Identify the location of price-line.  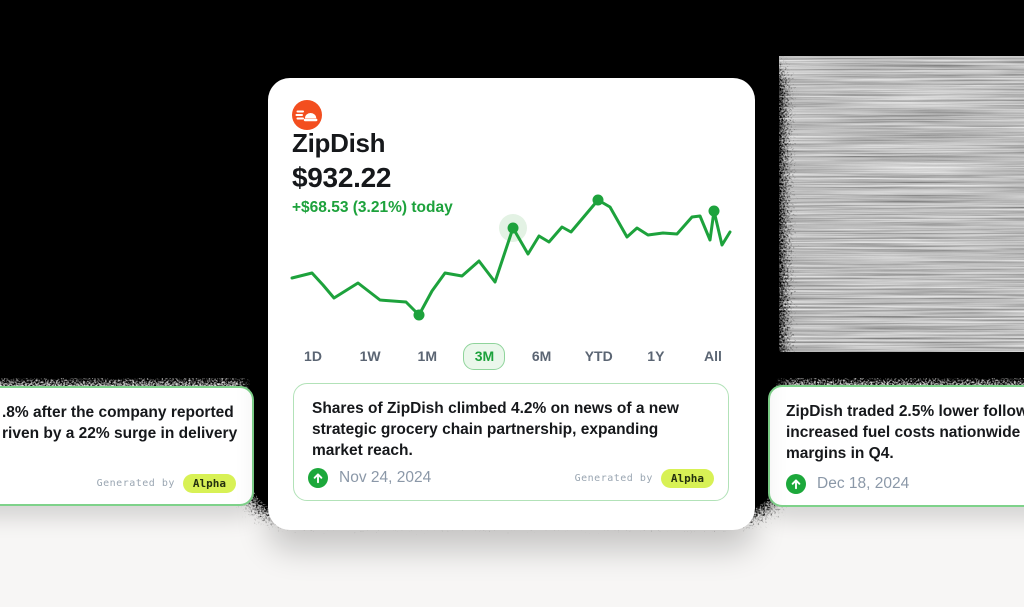
(511, 257).